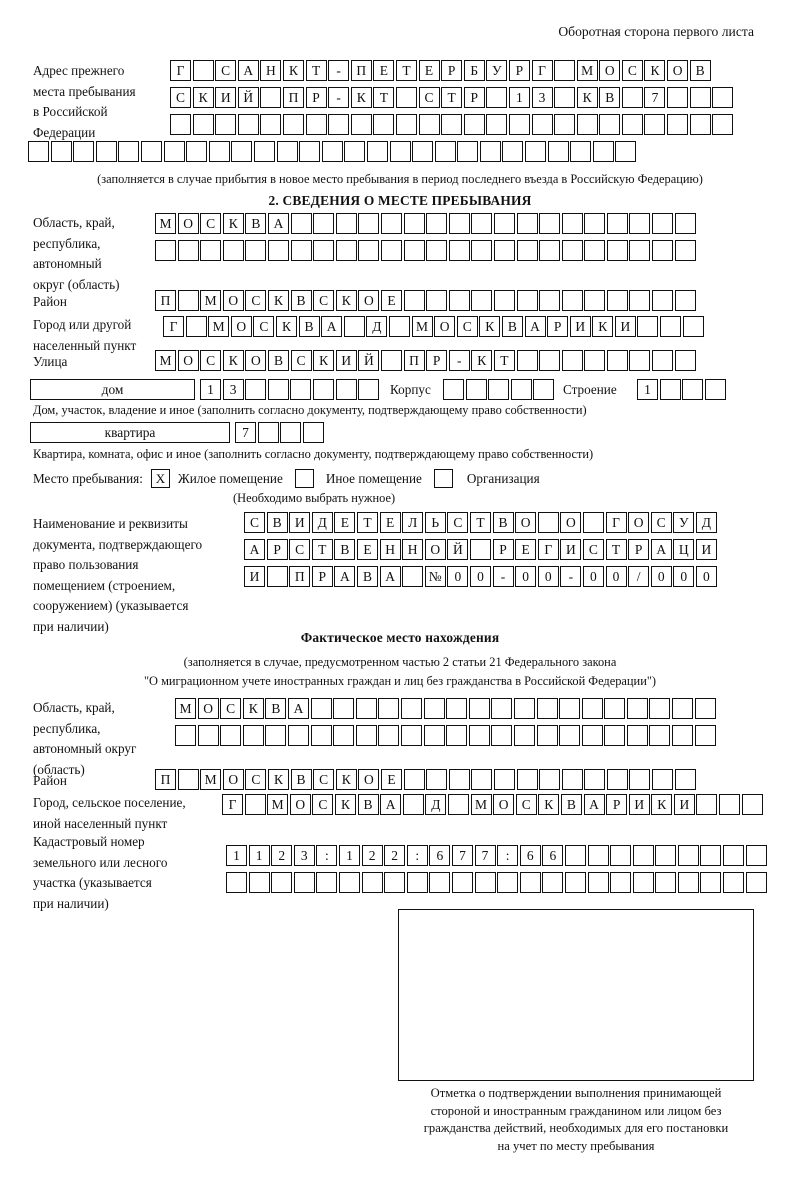  I want to click on cadastral-r1-cell-2: 1, so click(259, 855).